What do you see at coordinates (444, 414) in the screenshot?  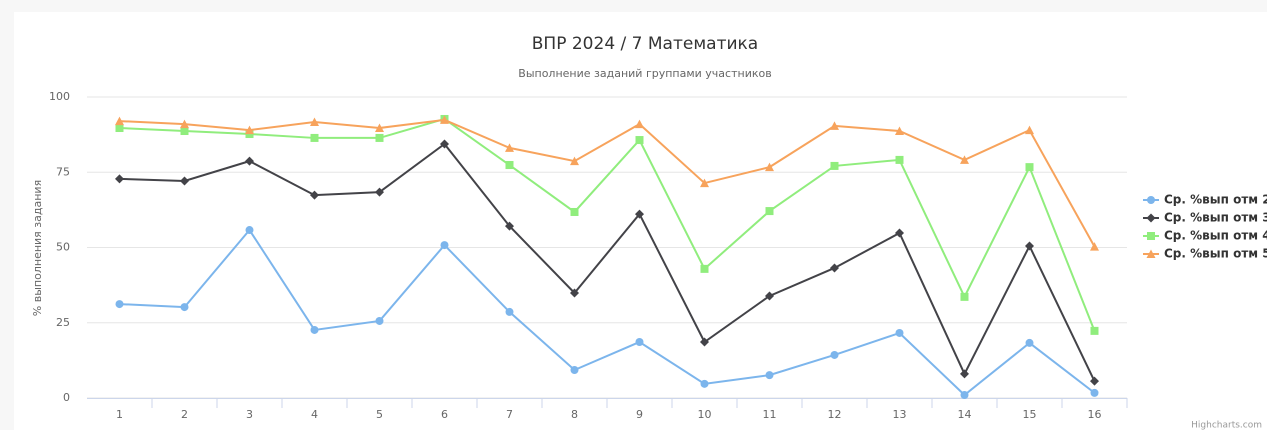 I see `x-tick-label: 6` at bounding box center [444, 414].